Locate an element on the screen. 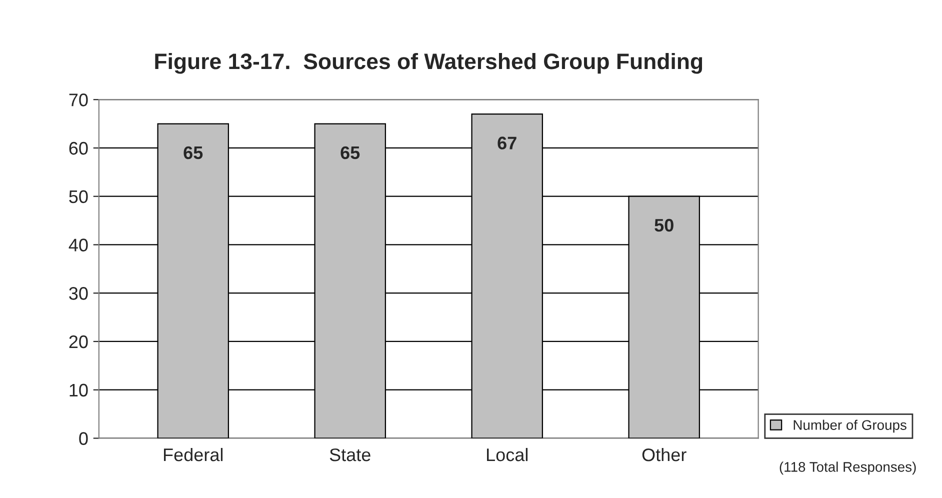 The image size is (942, 498). y-tick-label: 50 is located at coordinates (78, 197).